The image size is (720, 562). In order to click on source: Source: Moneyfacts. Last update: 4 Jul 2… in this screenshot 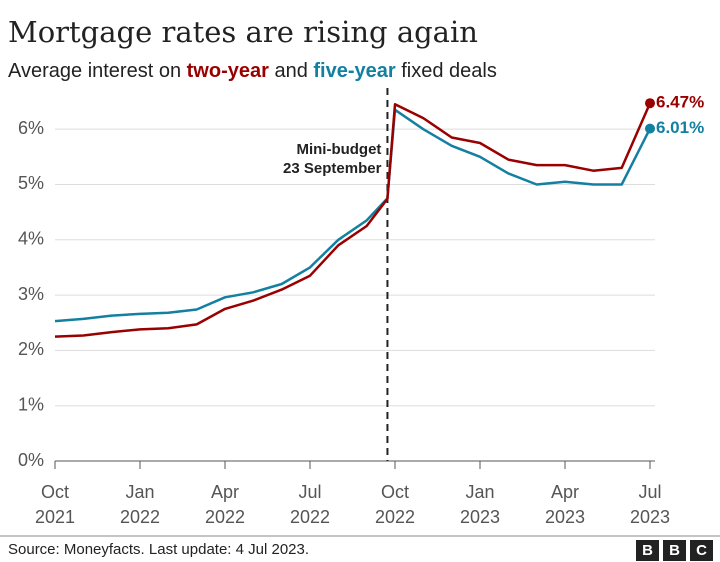, I will do `click(158, 549)`.